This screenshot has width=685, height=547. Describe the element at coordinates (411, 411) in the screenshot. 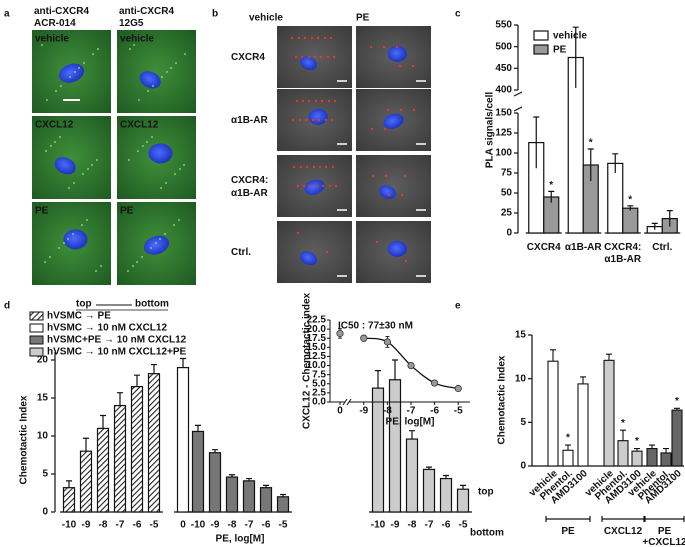

I see `x-tick-label: -7` at that location.